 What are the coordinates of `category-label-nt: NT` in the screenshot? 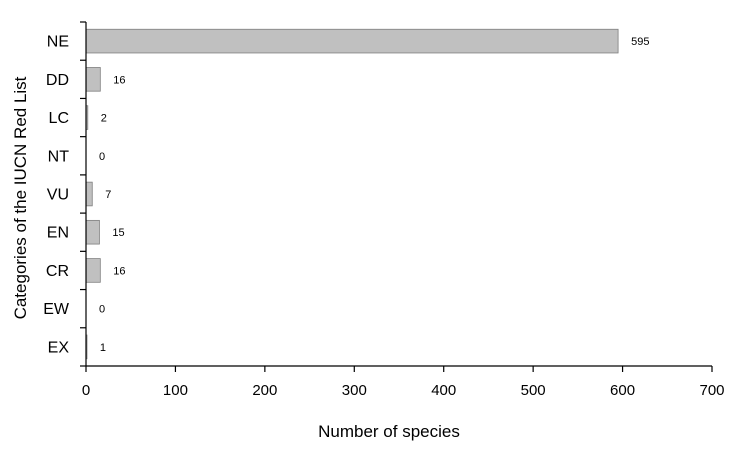 It's located at (59, 156).